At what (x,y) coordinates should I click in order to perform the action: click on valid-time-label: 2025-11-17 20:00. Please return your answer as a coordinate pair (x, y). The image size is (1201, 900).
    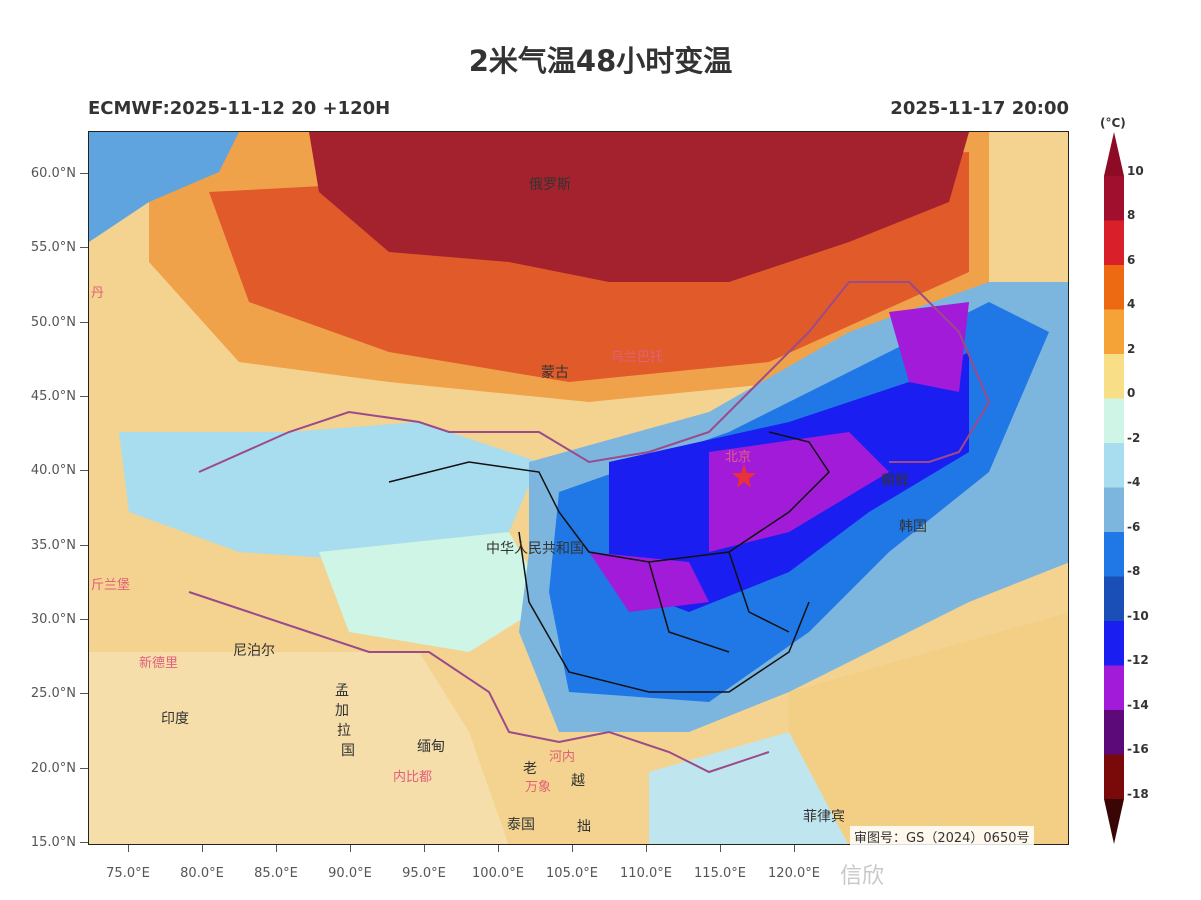
    Looking at the image, I should click on (979, 108).